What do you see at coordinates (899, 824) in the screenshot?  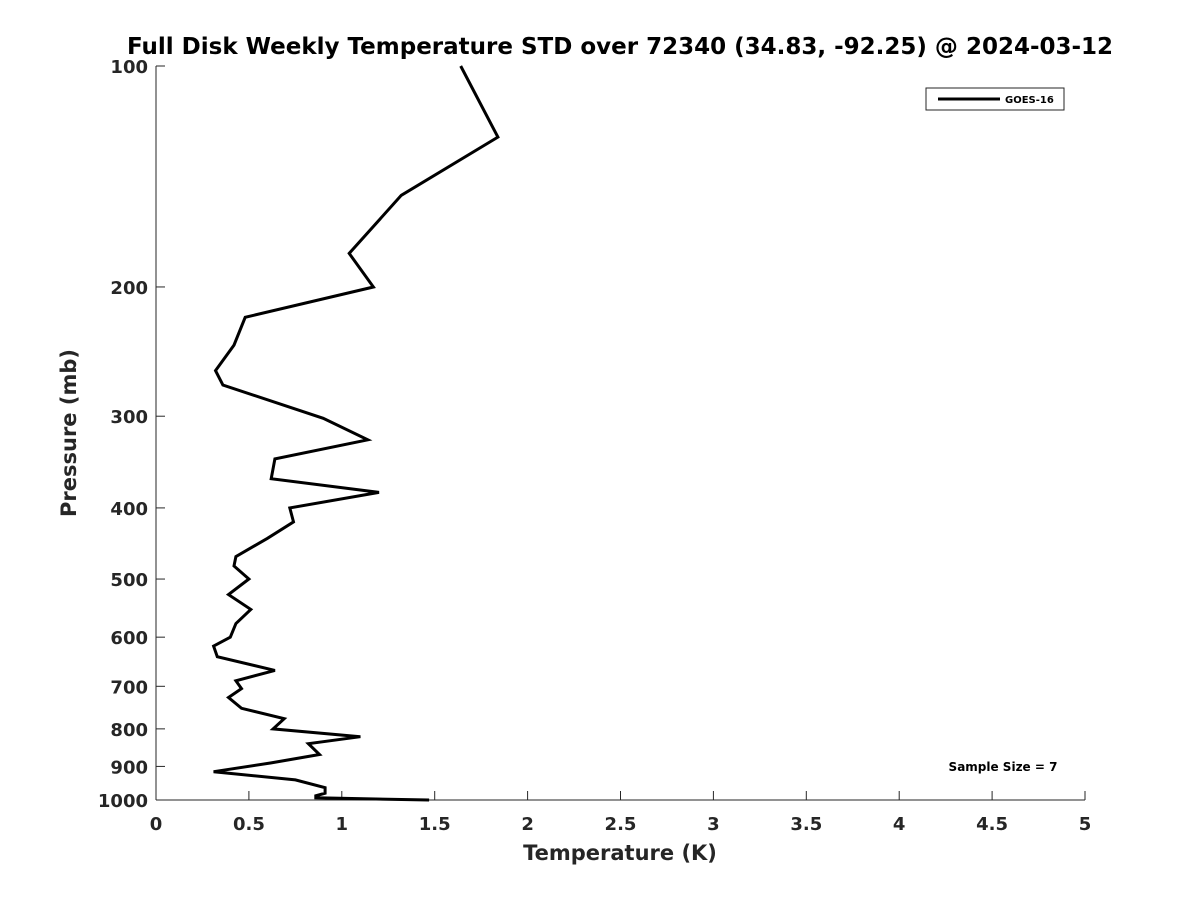 I see `x-tick-label: 4` at bounding box center [899, 824].